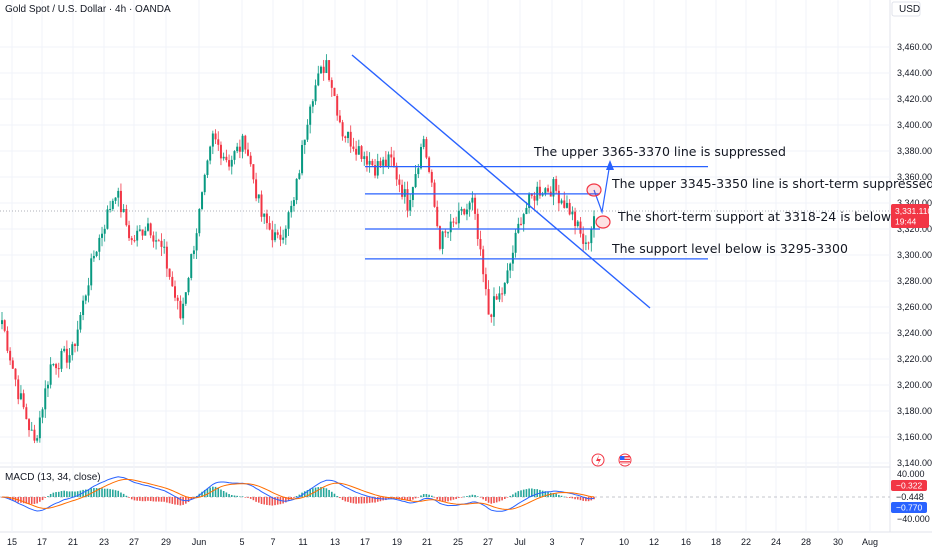 The image size is (932, 550). What do you see at coordinates (914, 125) in the screenshot?
I see `y-tick-label: 3,400.000` at bounding box center [914, 125].